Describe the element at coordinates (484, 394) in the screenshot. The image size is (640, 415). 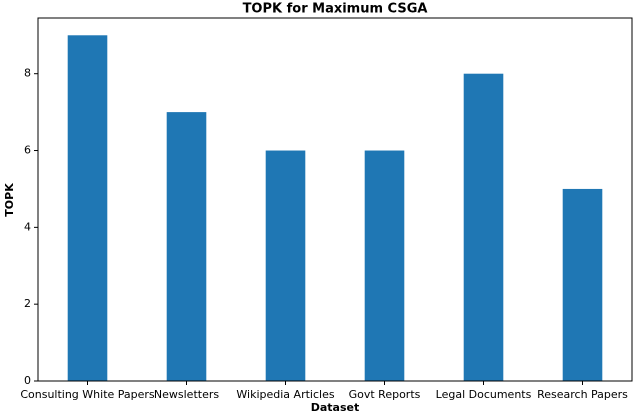
I see `x-tick-label: Legal Documents` at that location.